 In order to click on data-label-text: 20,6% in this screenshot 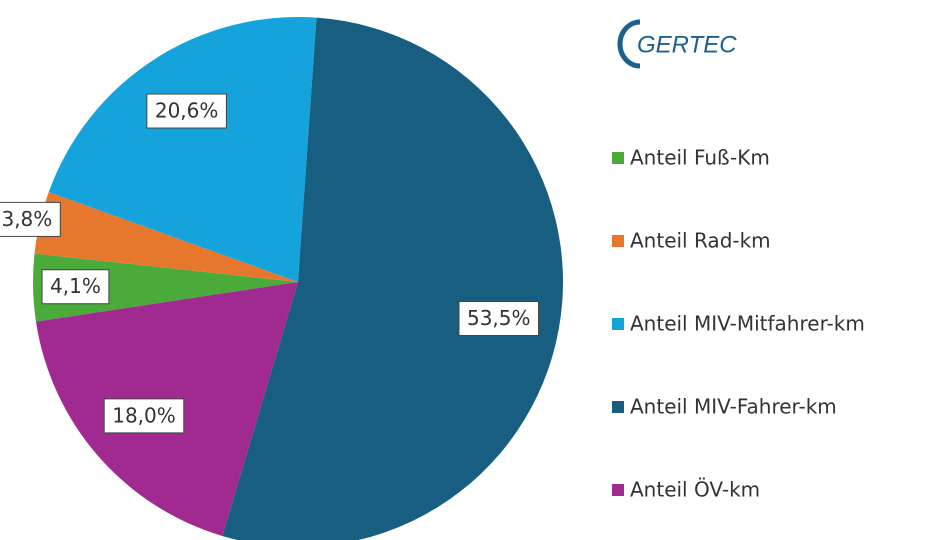, I will do `click(187, 111)`.